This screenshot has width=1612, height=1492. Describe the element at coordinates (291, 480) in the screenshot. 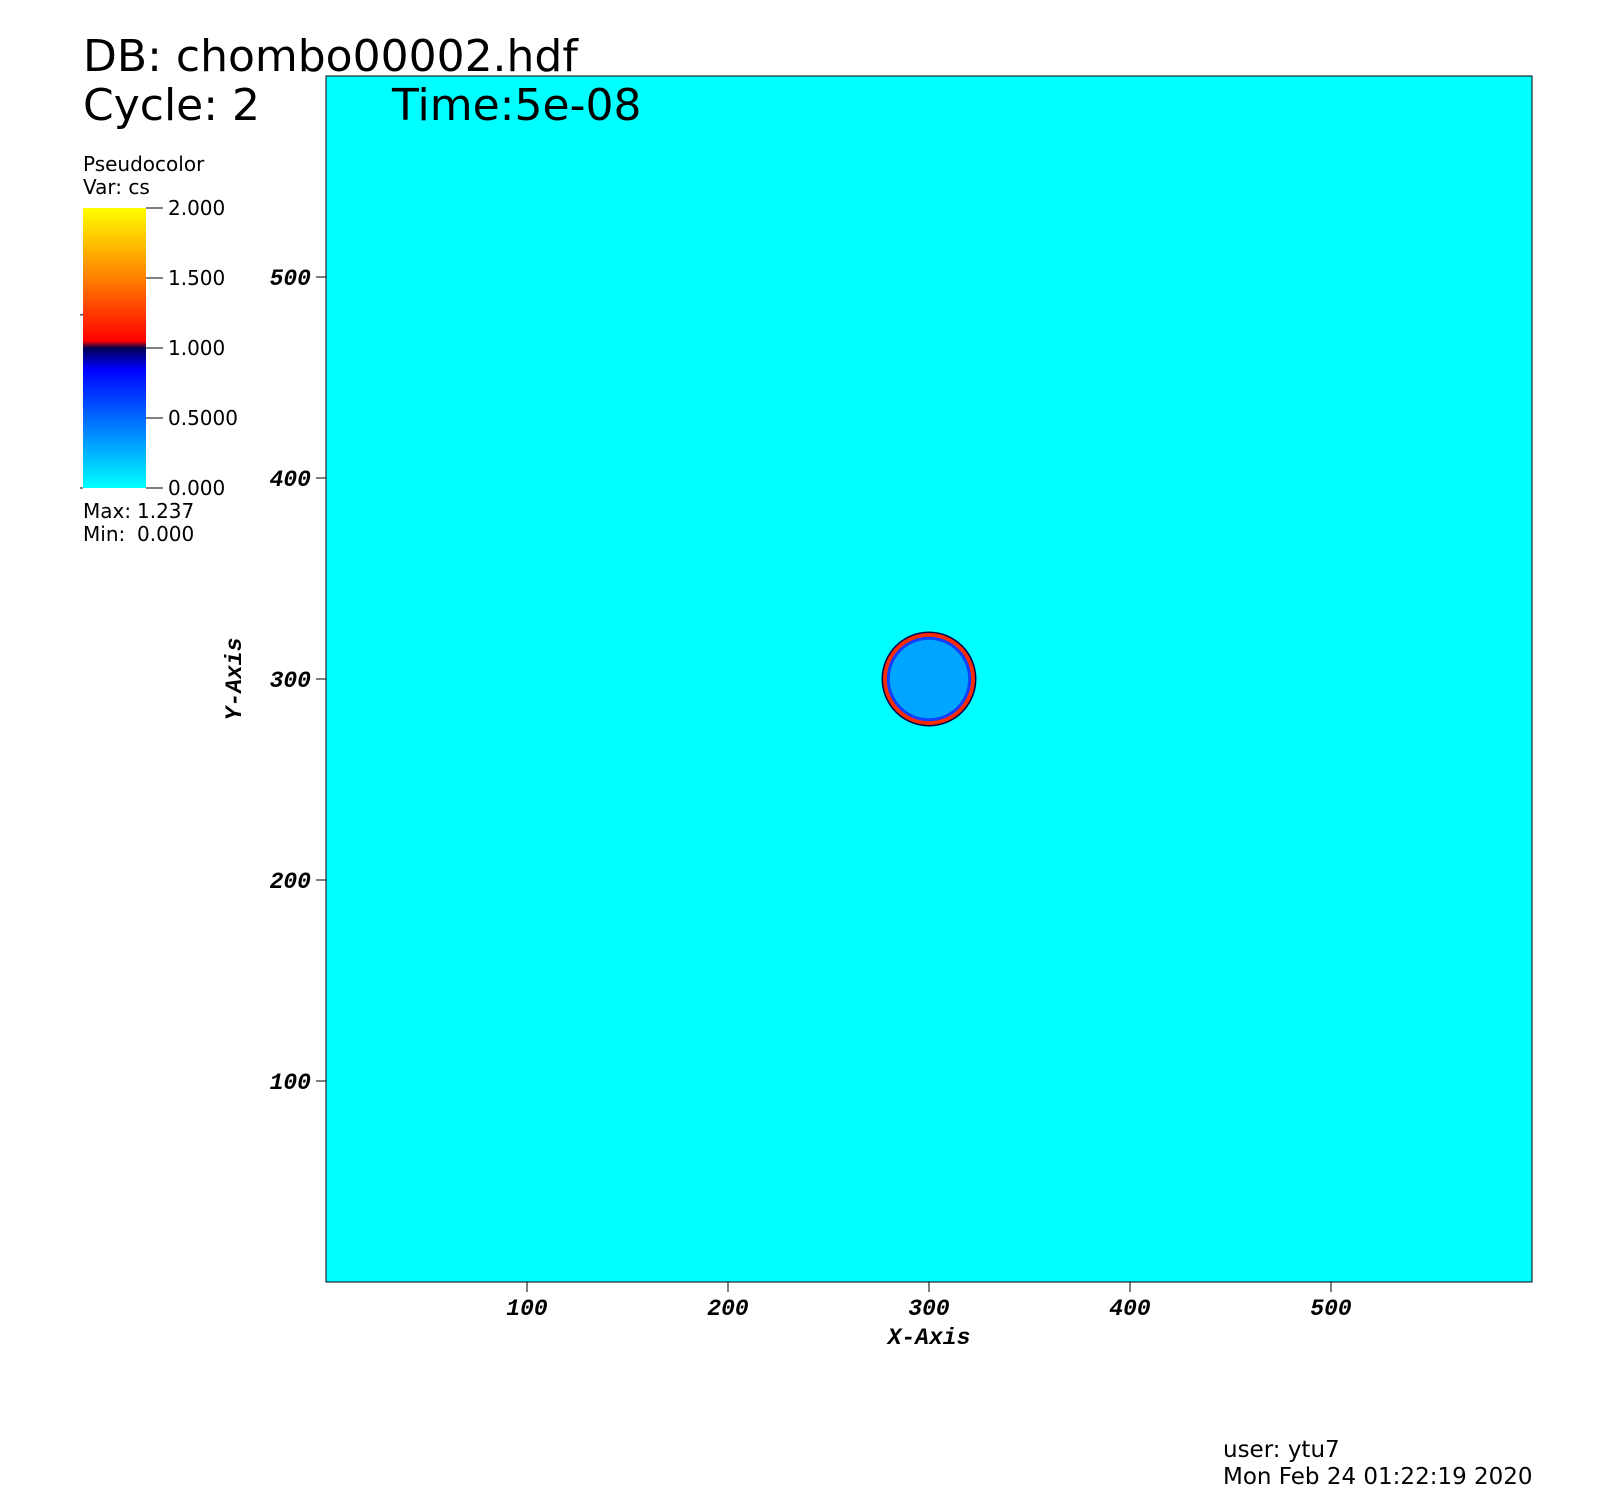

I see `y-tick-label: 400` at that location.